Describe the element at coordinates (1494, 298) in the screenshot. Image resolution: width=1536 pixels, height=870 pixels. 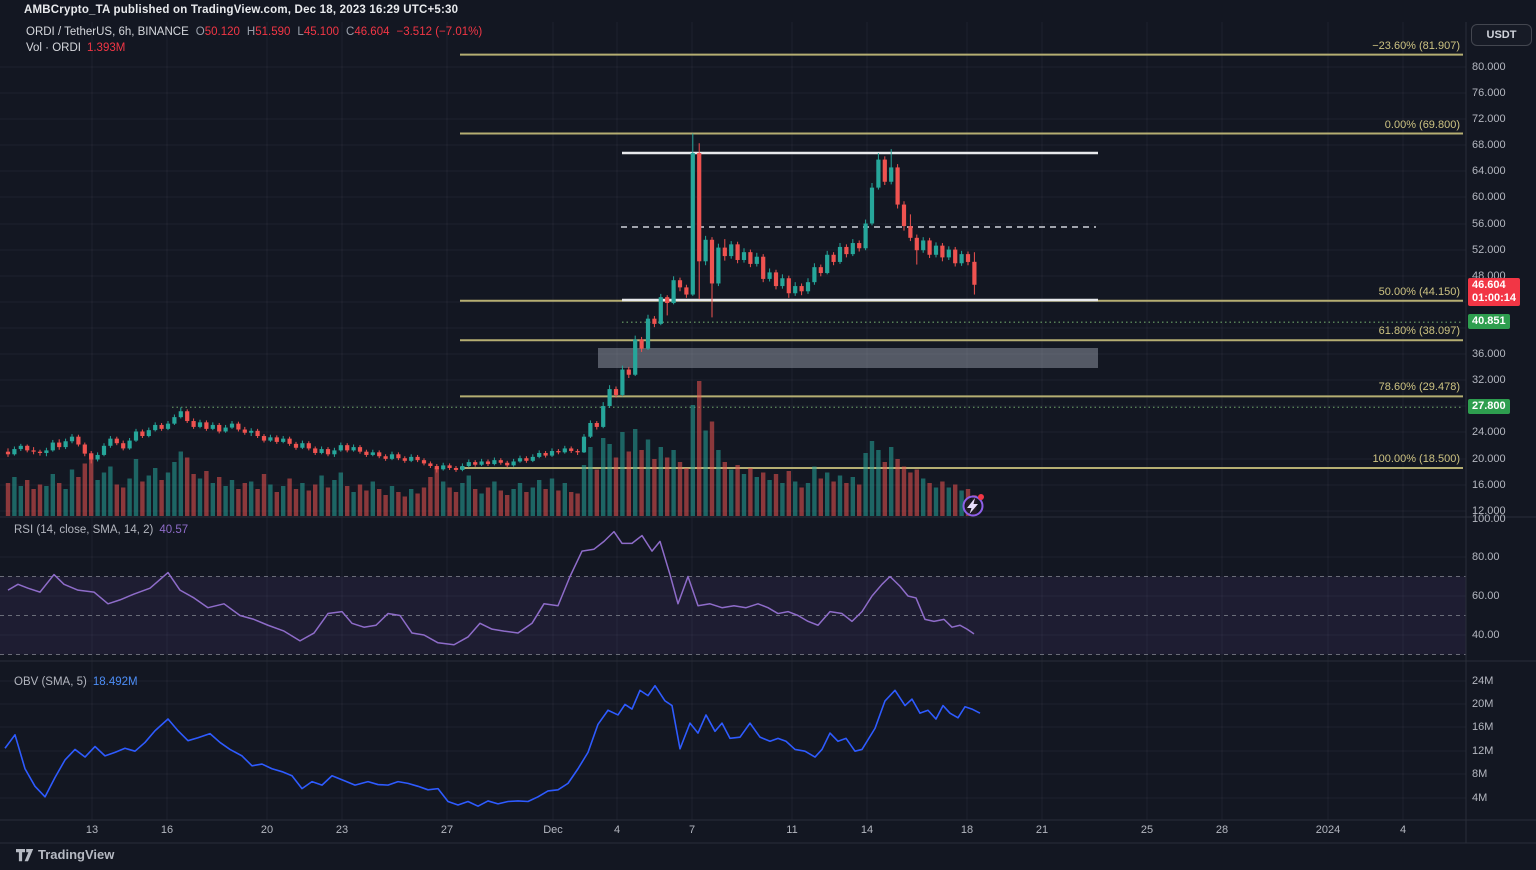
I see `candle-countdown: 01:00:14` at that location.